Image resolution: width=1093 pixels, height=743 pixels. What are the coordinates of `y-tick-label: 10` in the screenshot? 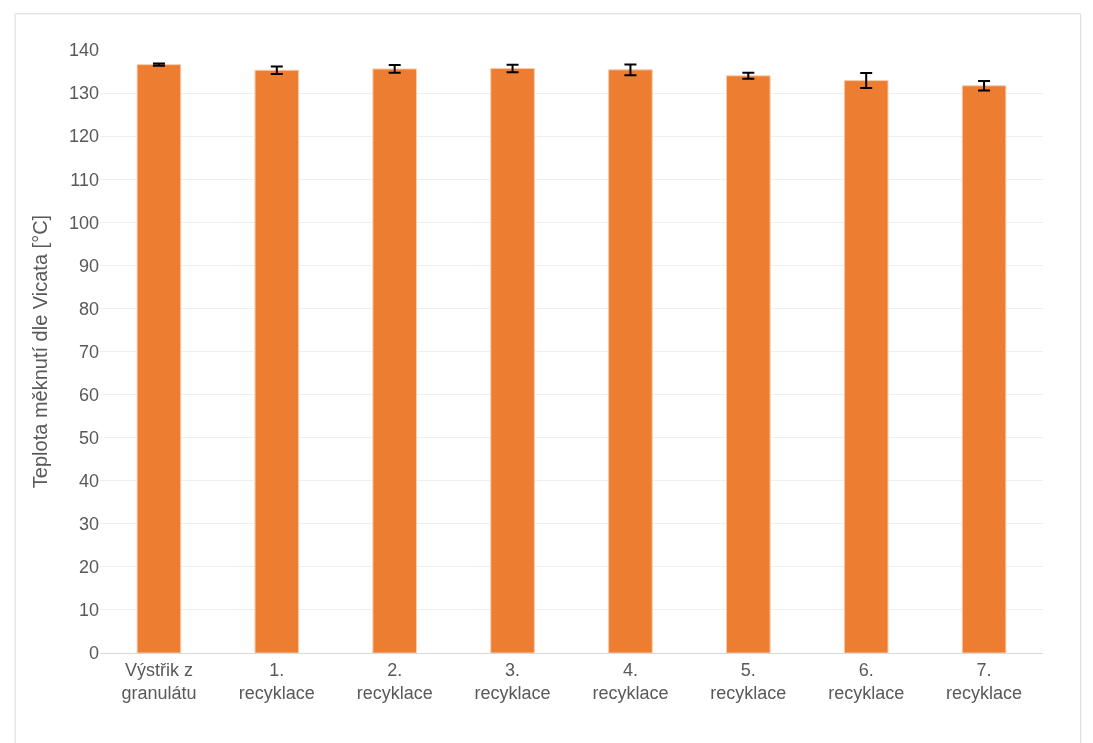 It's located at (88, 610).